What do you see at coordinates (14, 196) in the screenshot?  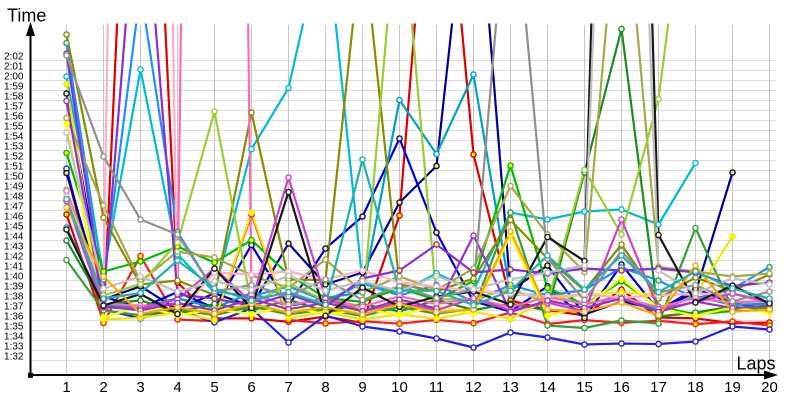 I see `svg-text: 1:48` at bounding box center [14, 196].